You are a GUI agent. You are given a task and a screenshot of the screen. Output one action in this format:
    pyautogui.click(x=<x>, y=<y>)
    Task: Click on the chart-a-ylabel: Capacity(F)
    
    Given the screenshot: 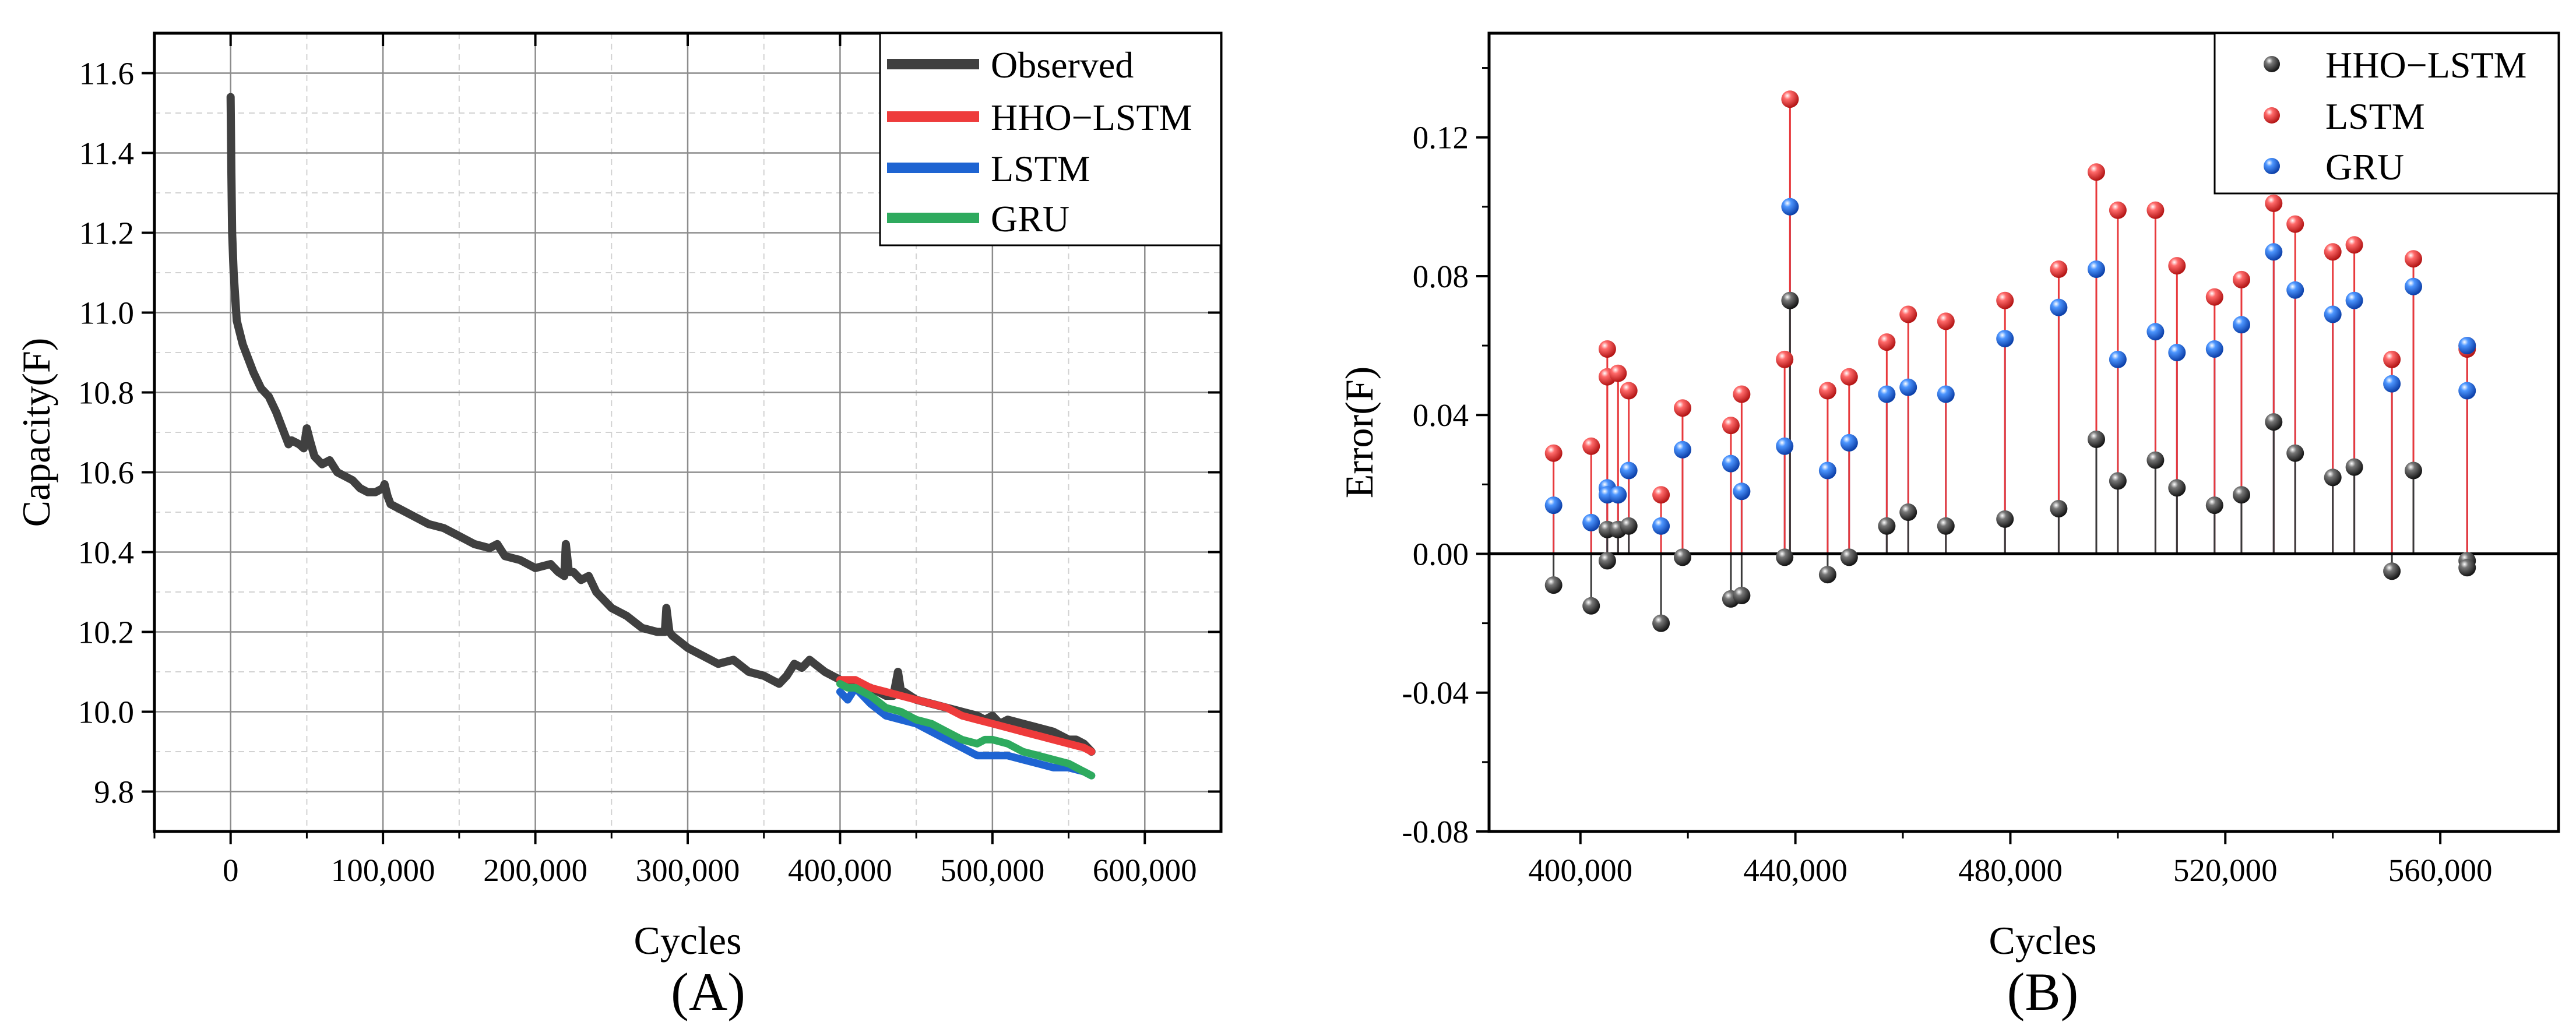 What is the action you would take?
    pyautogui.click(x=36, y=432)
    